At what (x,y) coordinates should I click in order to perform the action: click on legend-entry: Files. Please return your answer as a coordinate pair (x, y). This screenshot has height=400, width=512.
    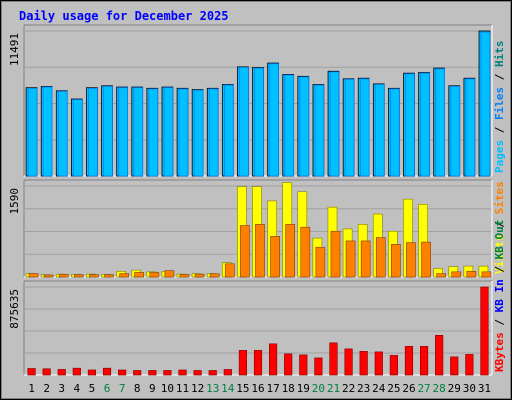
    Looking at the image, I should click on (499, 103).